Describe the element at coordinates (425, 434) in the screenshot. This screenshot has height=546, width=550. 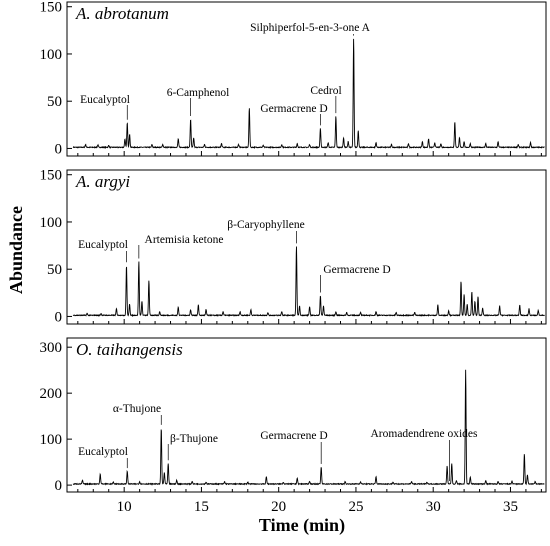
I see `annotation-label: Aromadendrene oxides` at that location.